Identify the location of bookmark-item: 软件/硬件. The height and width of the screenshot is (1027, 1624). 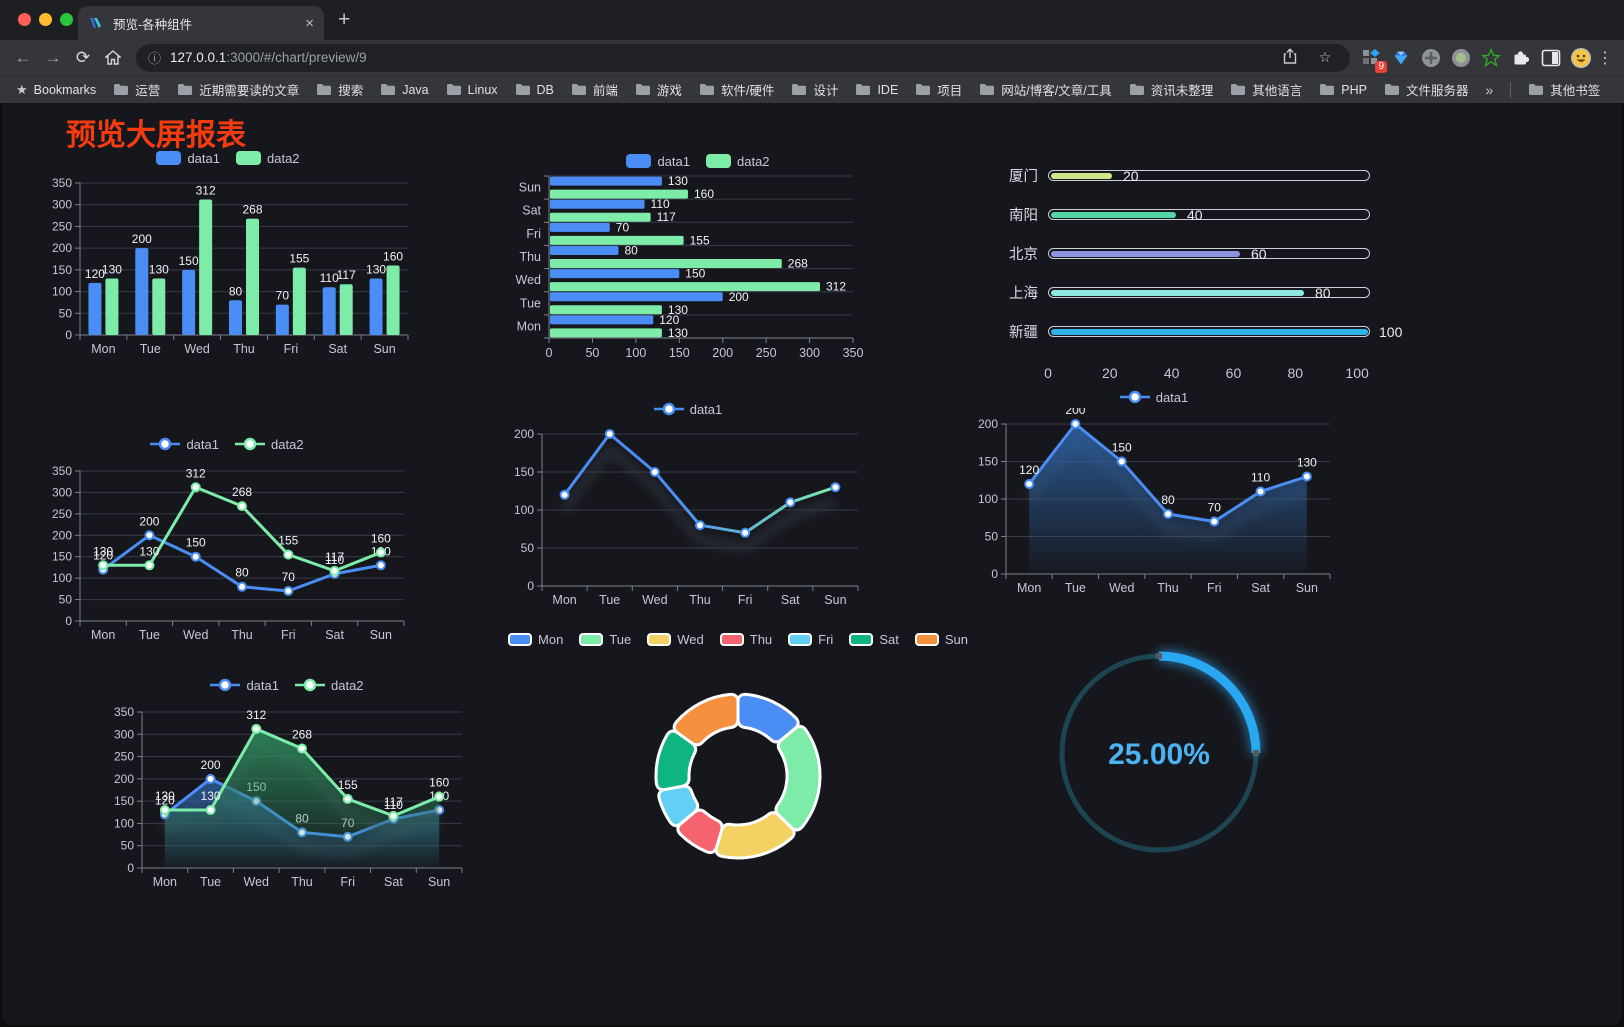
(736, 89).